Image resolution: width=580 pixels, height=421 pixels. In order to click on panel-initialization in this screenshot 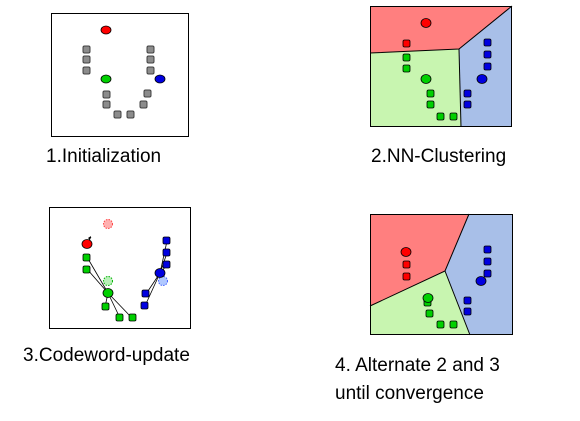, I will do `click(120, 75)`.